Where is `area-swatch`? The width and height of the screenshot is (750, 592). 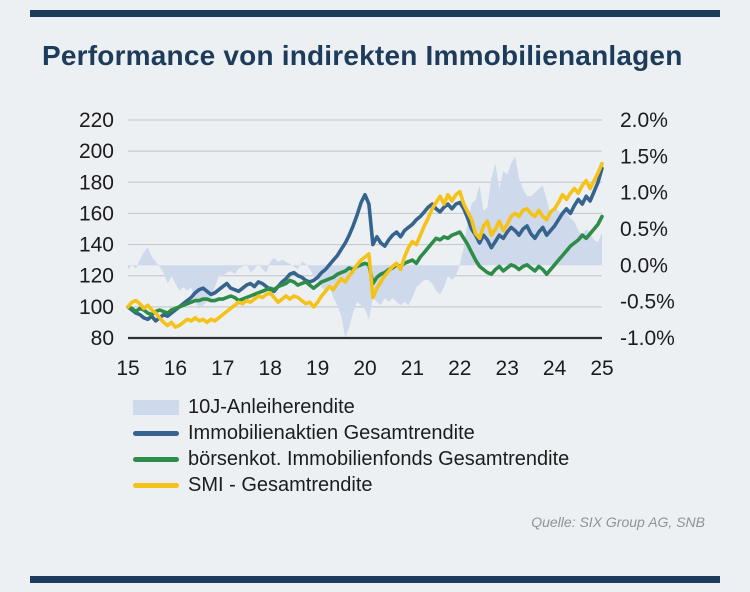
area-swatch is located at coordinates (156, 407).